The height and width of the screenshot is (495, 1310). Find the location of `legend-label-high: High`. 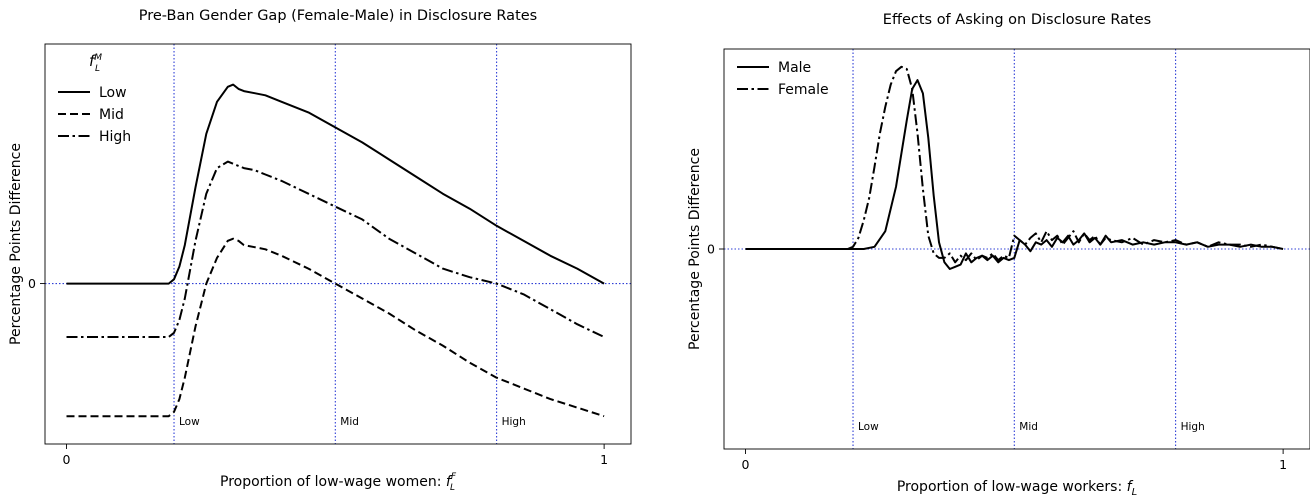

legend-label-high: High is located at coordinates (115, 137).